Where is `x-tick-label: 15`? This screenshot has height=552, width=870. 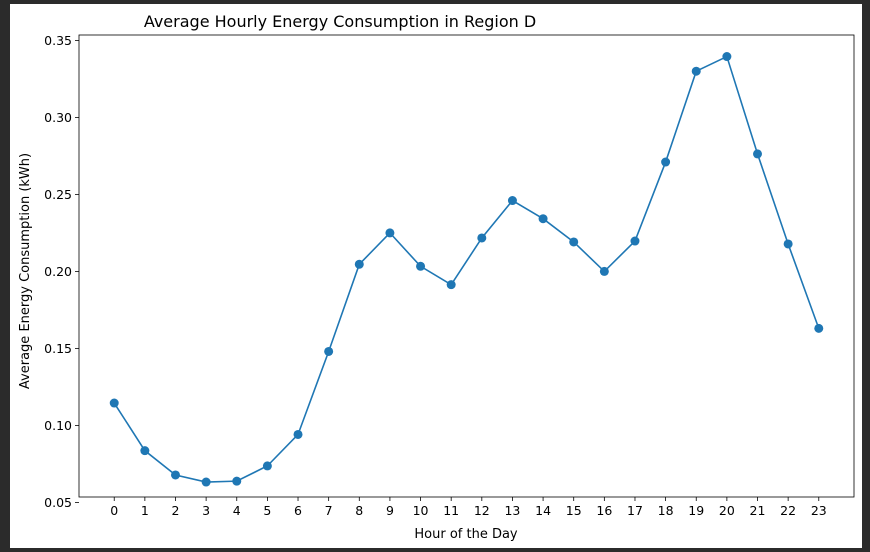 x-tick-label: 15 is located at coordinates (574, 510).